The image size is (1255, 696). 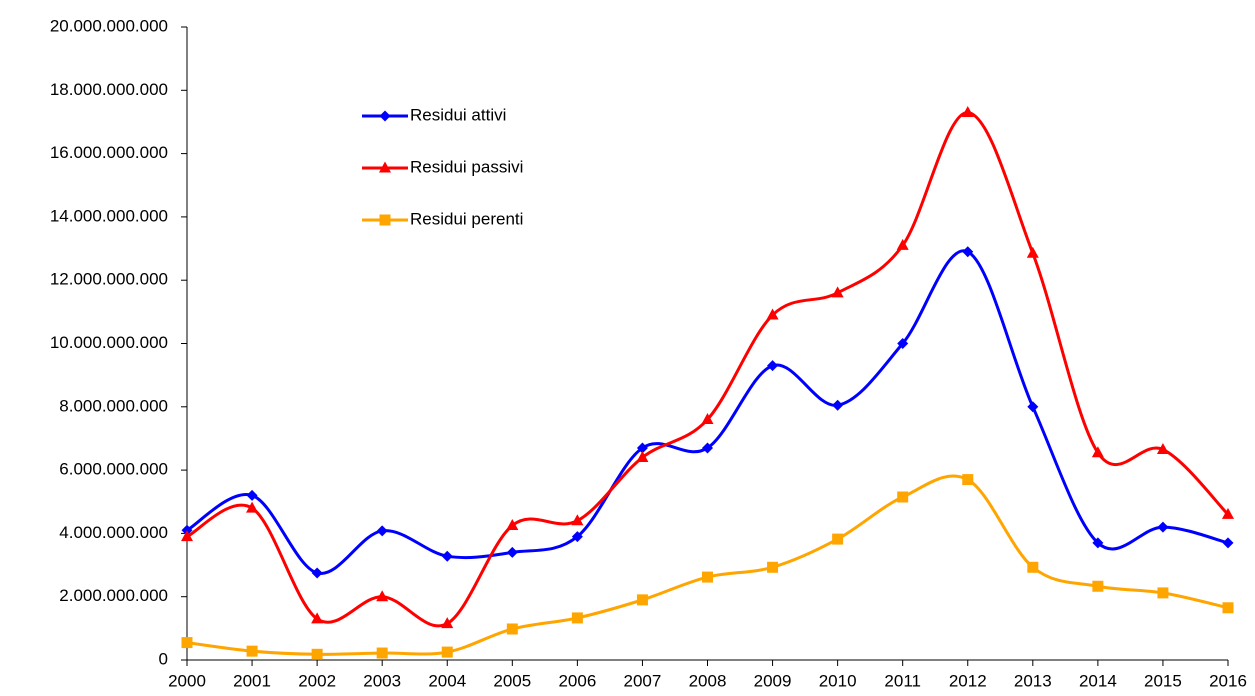 I want to click on x-tick-label: 2000, so click(x=187, y=680).